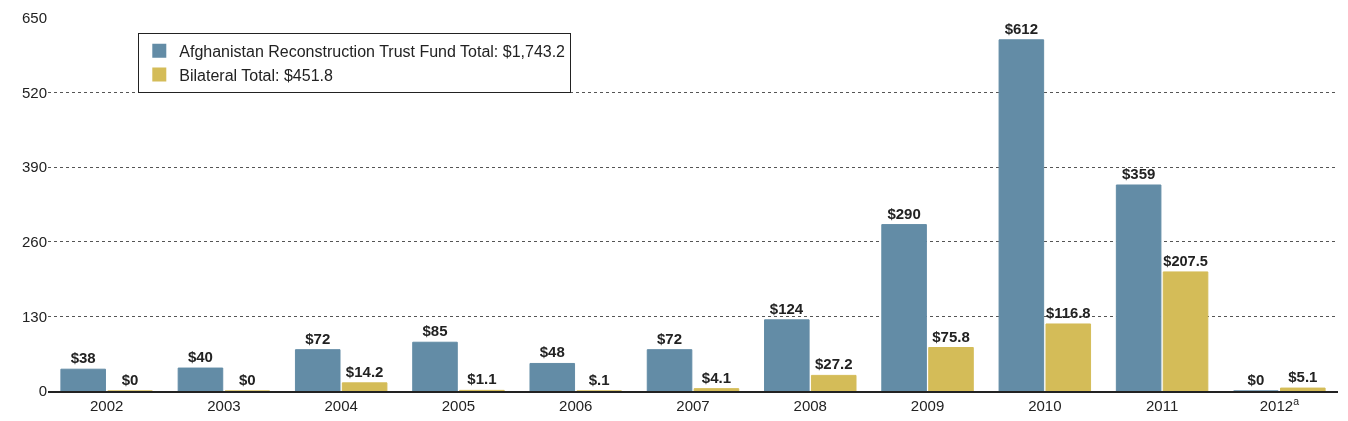  Describe the element at coordinates (372, 52) in the screenshot. I see `legend-label: Afghanistan Reconstruction Trust Fund Total: $1,743.2` at that location.